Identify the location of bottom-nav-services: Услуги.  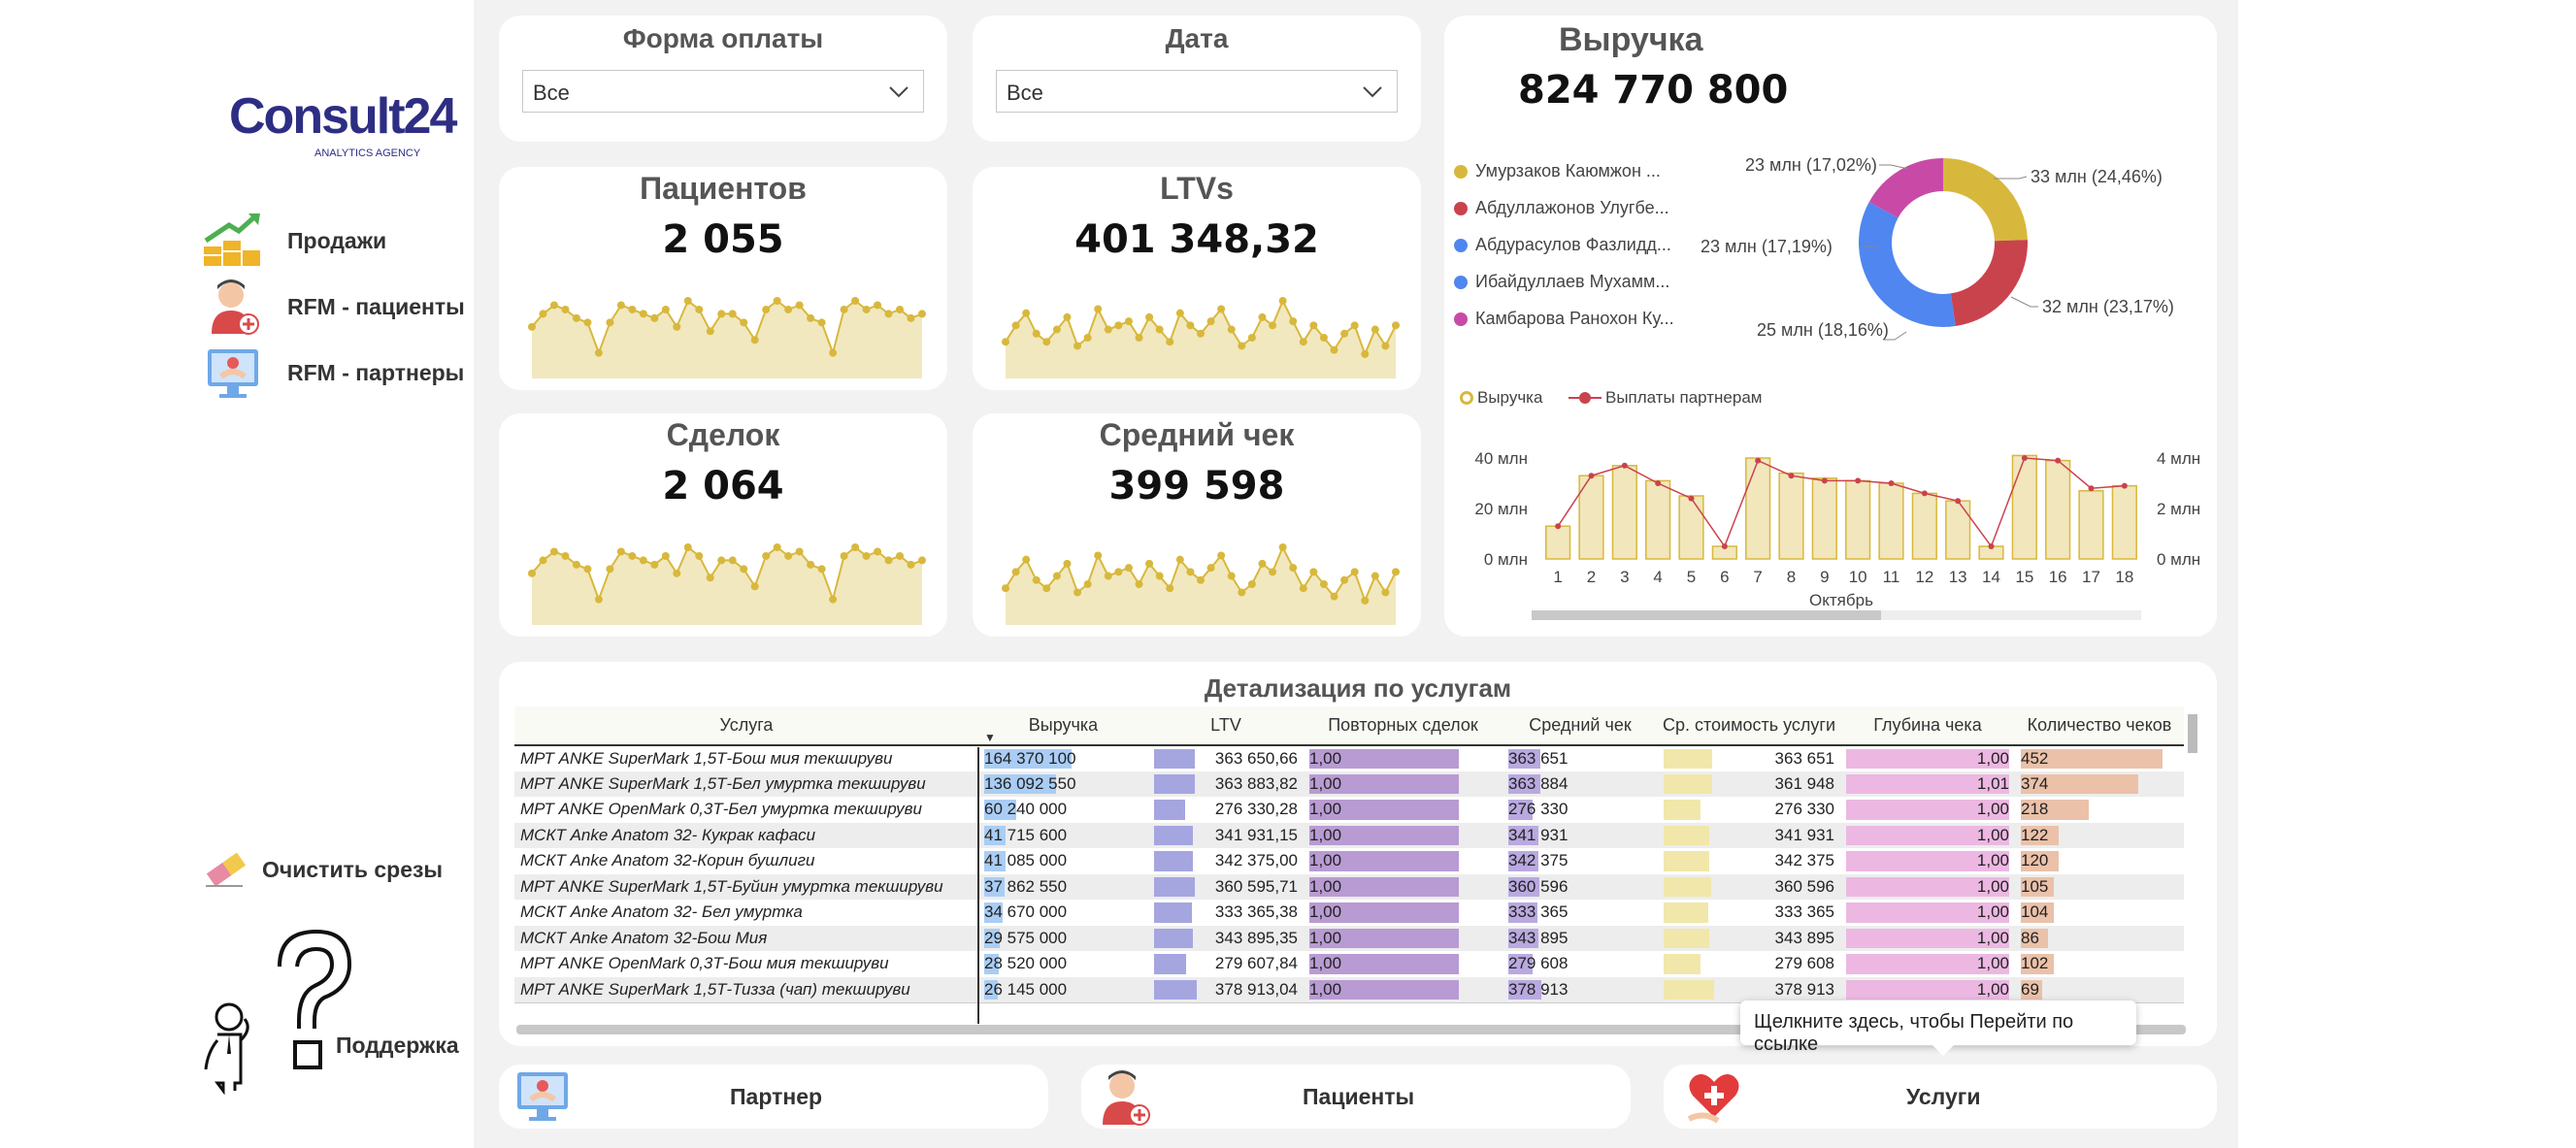
(1940, 1097).